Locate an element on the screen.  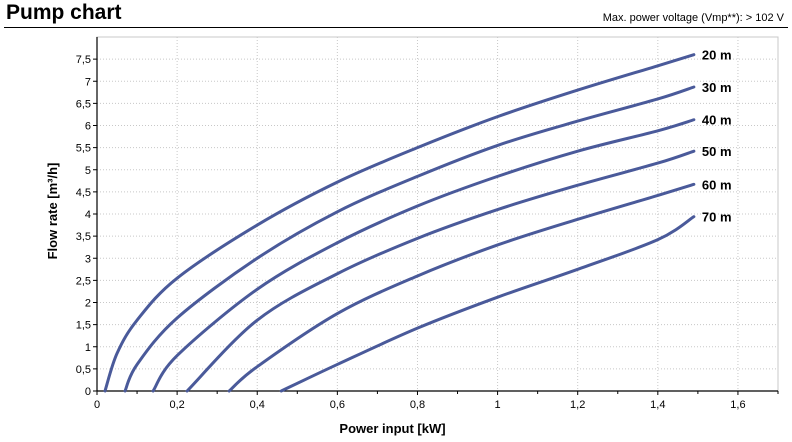
series-labels: 20 m 30 m 40 m 50 m 60 m 70 m is located at coordinates (717, 136).